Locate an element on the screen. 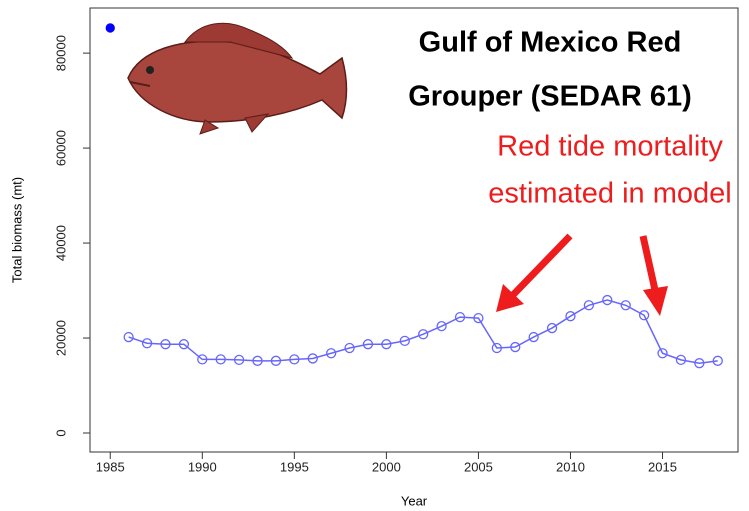 This screenshot has width=749, height=511. annotation: estimated in model is located at coordinates (609, 194).